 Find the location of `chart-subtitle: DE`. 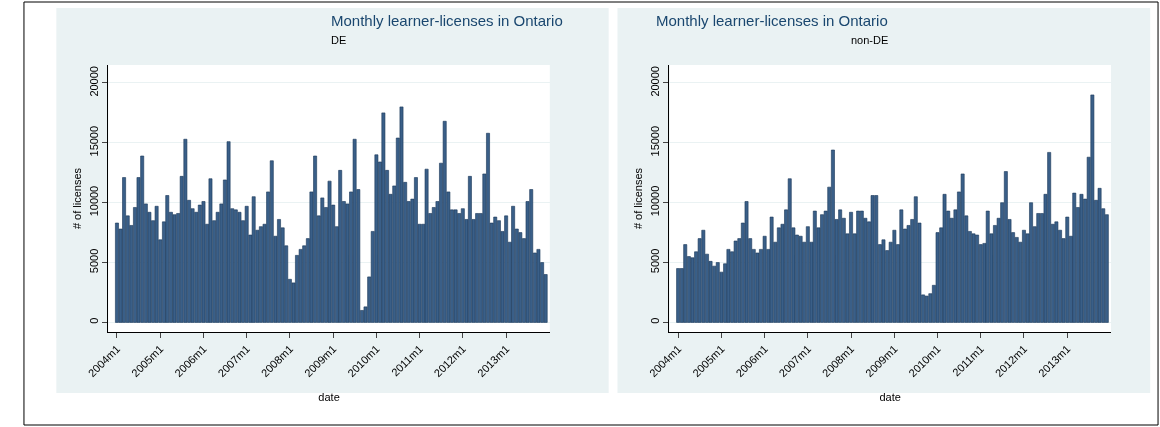

chart-subtitle: DE is located at coordinates (339, 40).